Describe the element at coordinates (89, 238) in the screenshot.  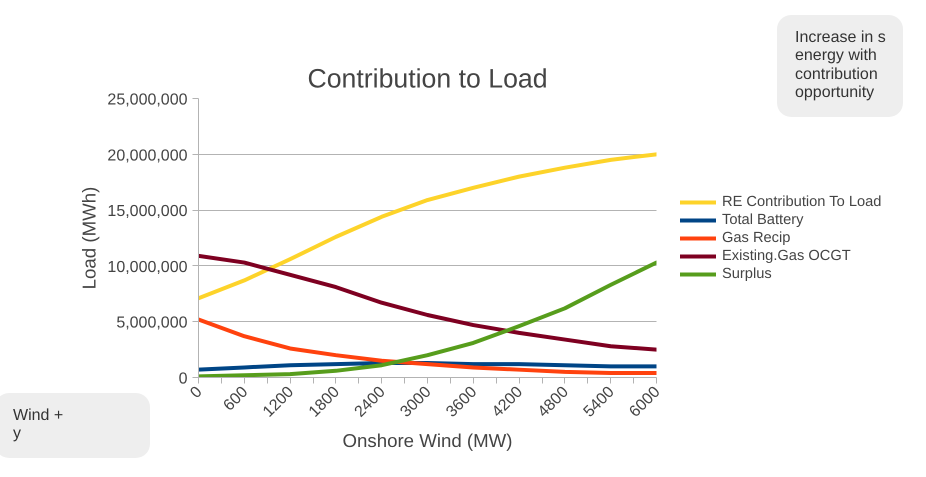
I see `y-axis-title: Load (MWh)` at that location.